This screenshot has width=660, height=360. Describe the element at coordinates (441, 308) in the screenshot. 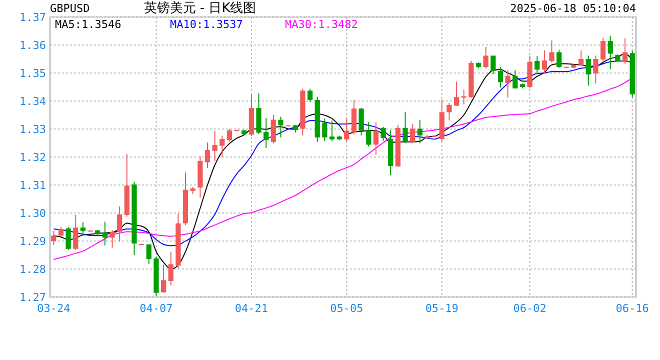

I see `x-tick-label: 05-19` at that location.